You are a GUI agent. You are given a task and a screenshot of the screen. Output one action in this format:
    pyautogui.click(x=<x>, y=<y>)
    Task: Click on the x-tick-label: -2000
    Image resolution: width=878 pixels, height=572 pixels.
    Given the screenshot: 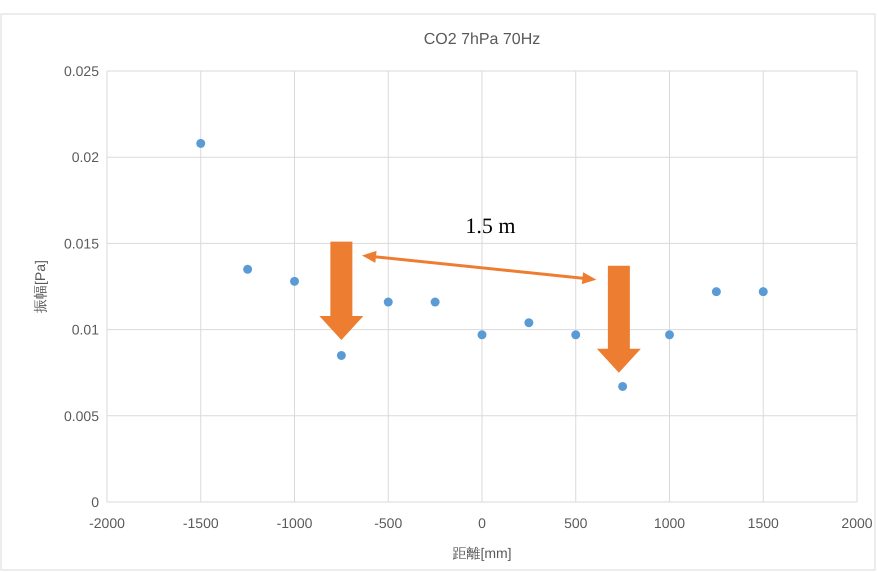 What is the action you would take?
    pyautogui.click(x=107, y=523)
    